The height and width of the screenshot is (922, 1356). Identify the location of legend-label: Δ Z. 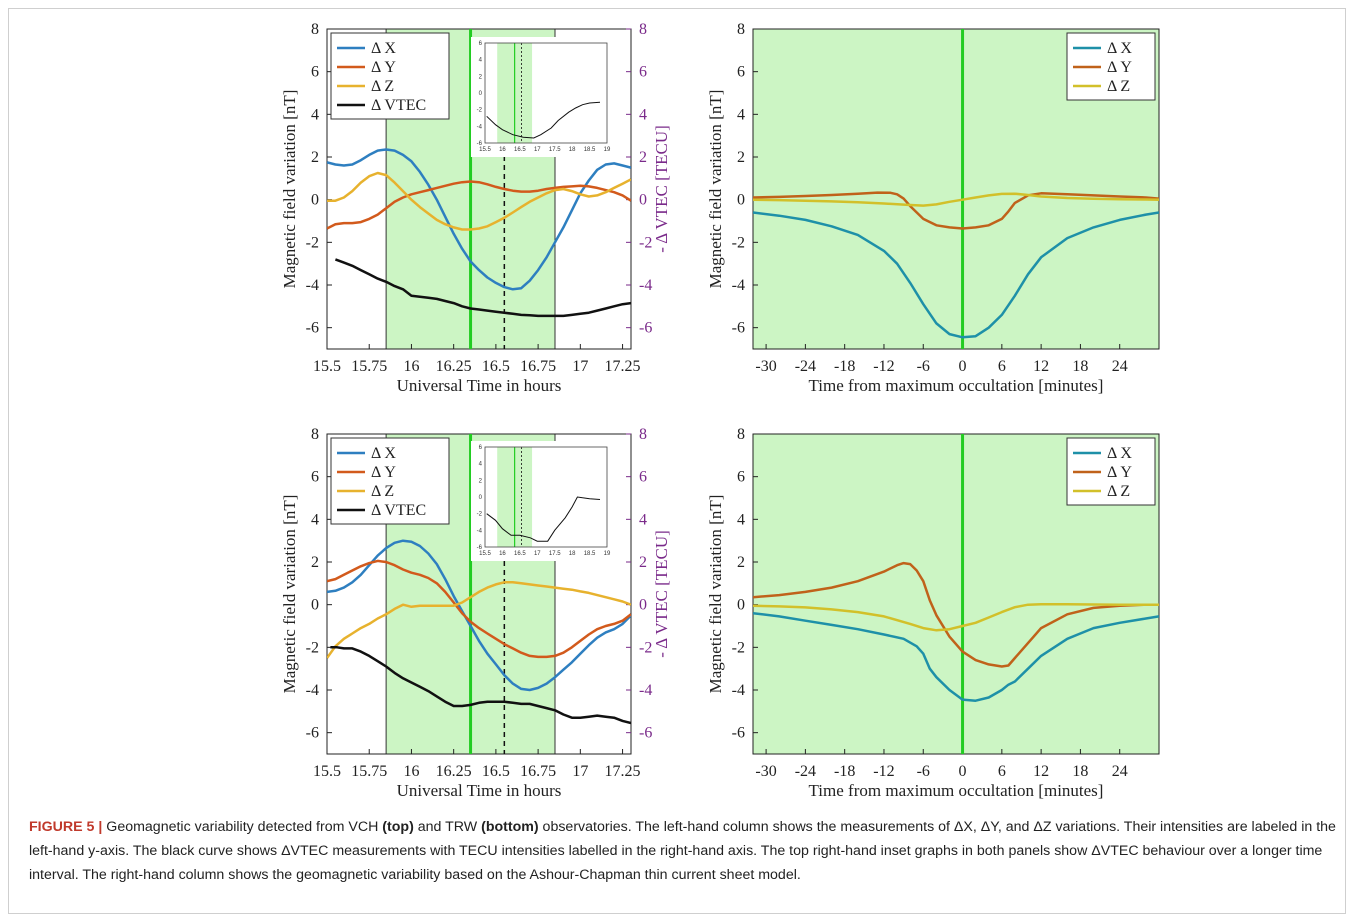
(382, 491).